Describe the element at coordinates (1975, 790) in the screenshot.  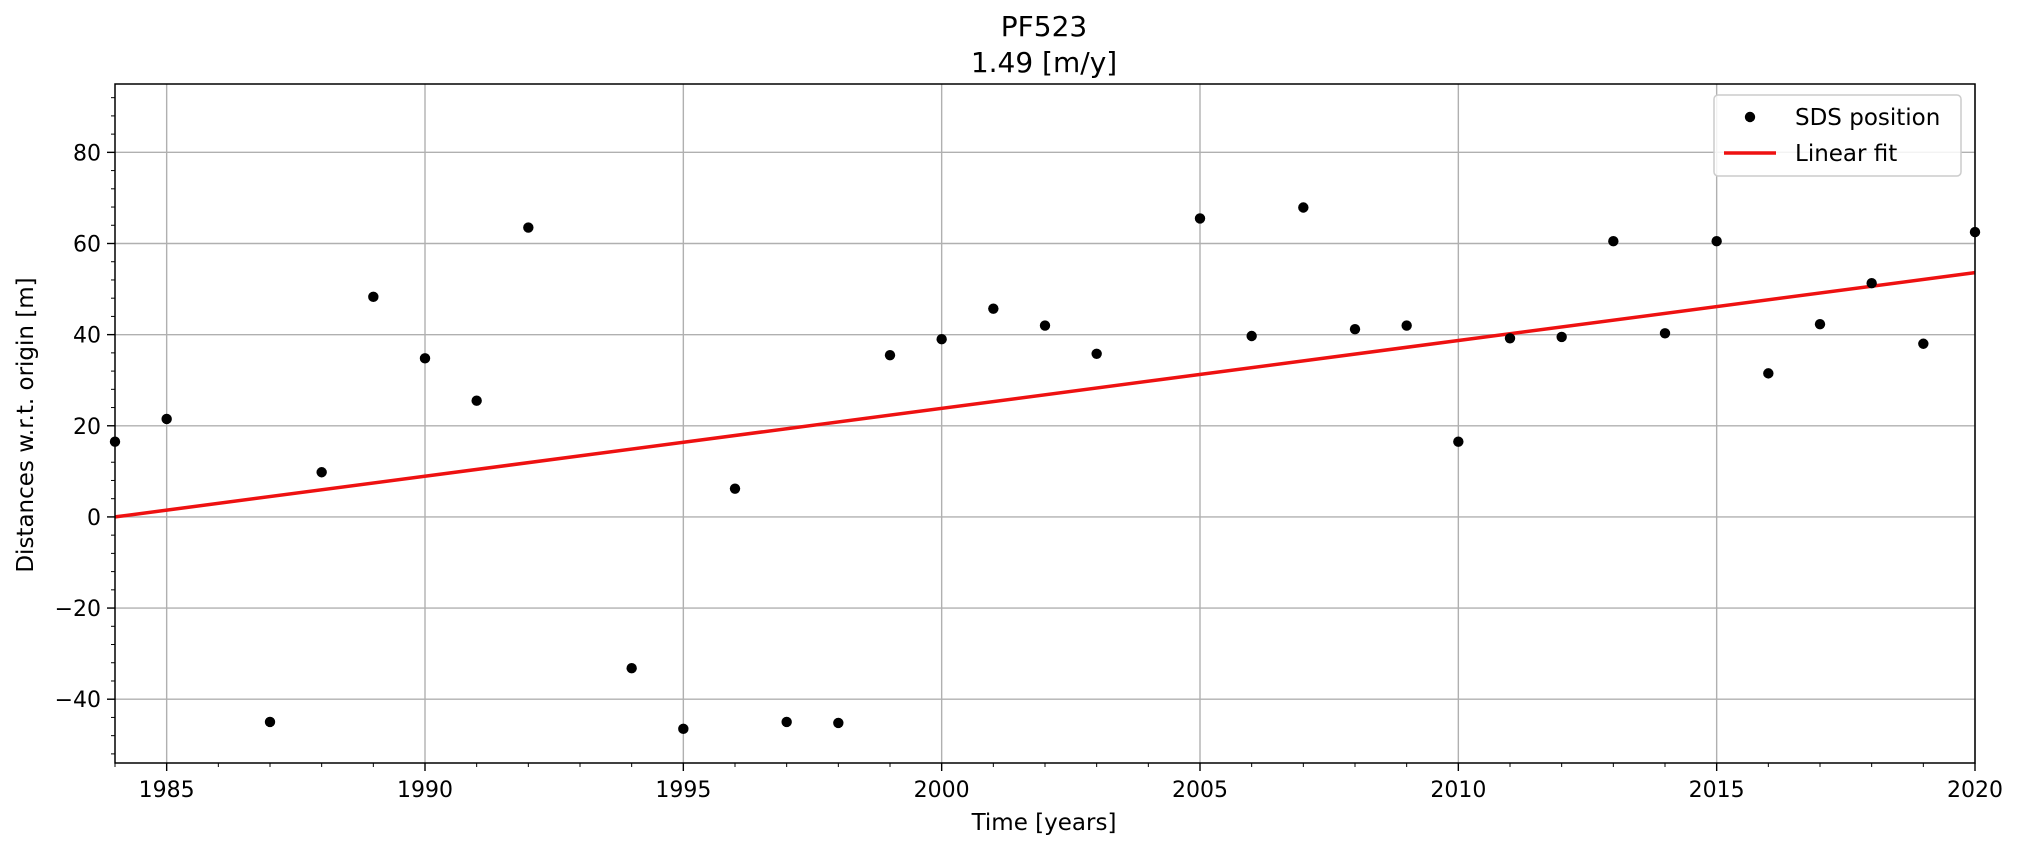
I see `x-tick-label: 2020` at that location.